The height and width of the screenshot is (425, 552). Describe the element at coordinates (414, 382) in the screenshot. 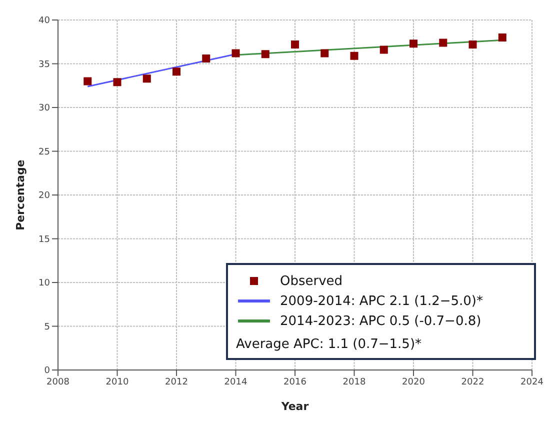

I see `x-tick-label: 2020` at that location.